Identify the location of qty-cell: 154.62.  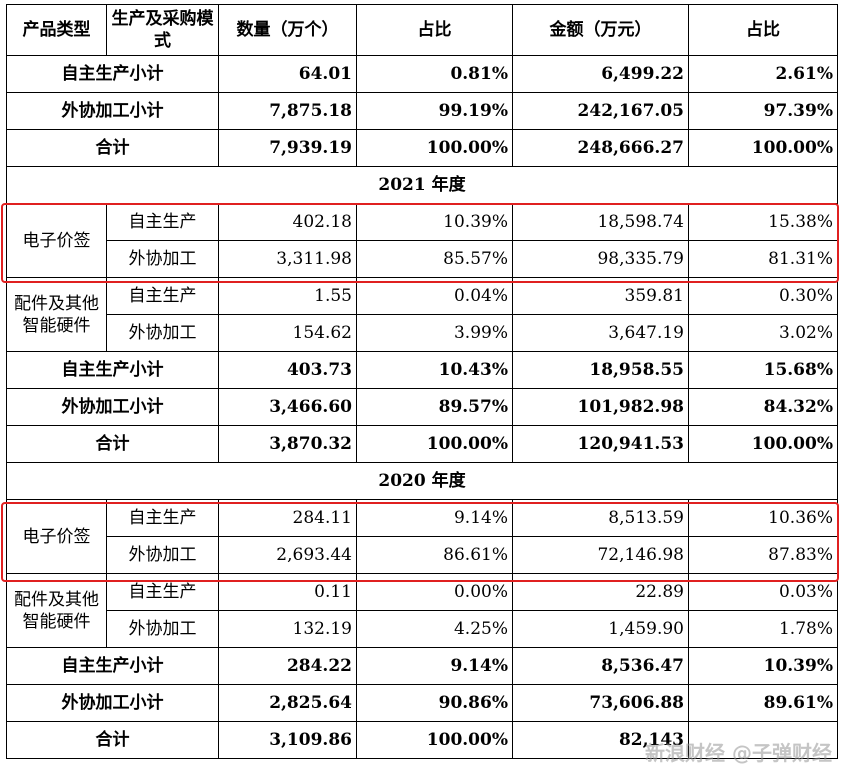
(287, 333).